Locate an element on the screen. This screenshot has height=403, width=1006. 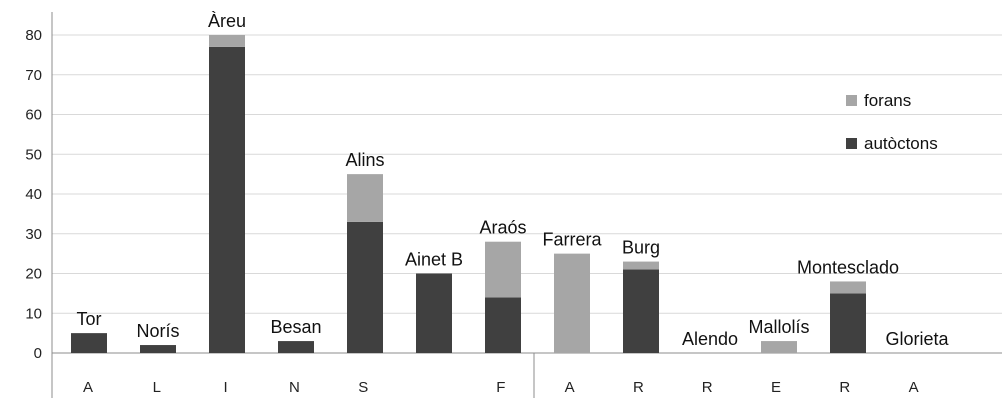
bar-category-label: Besan is located at coordinates (295, 327).